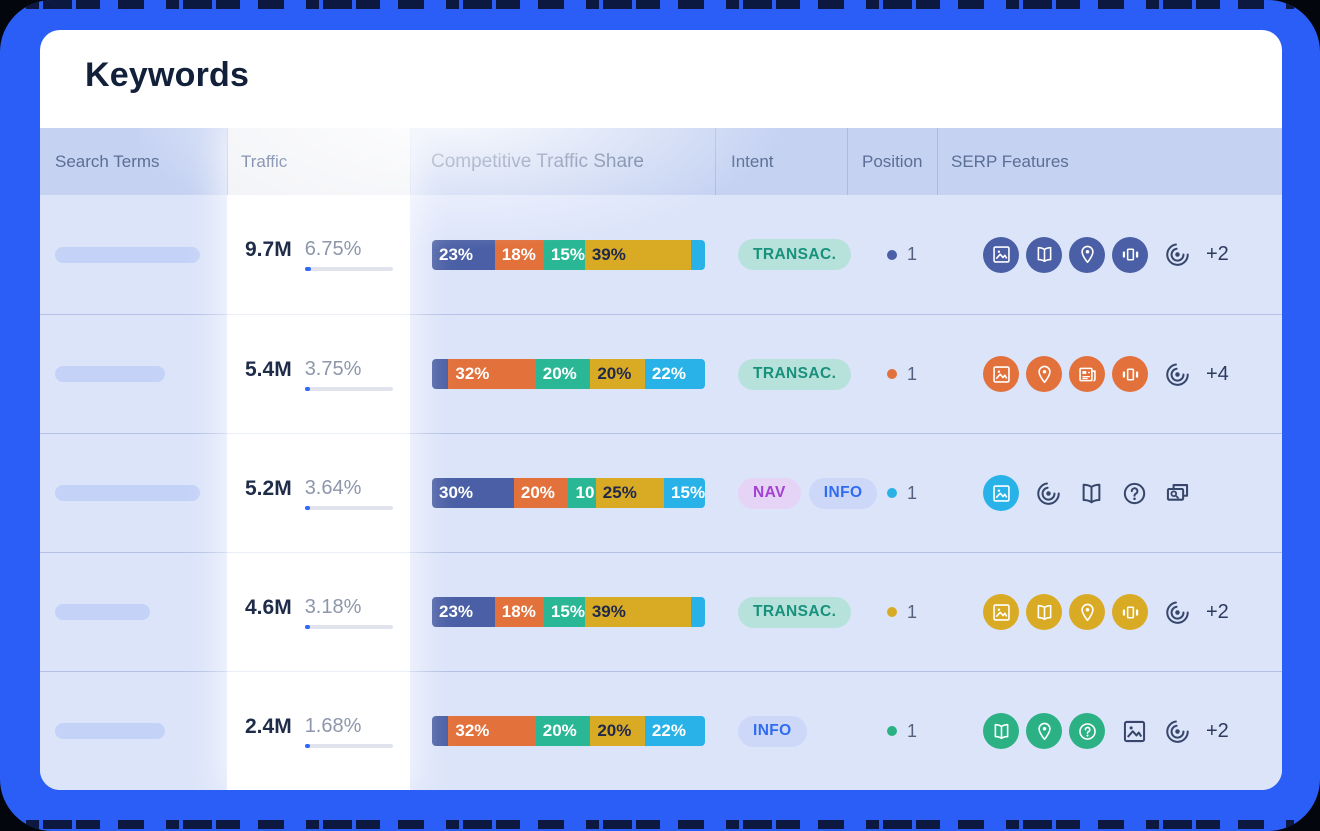 Image resolution: width=1320 pixels, height=831 pixels. Describe the element at coordinates (912, 730) in the screenshot. I see `position-value: 1` at that location.